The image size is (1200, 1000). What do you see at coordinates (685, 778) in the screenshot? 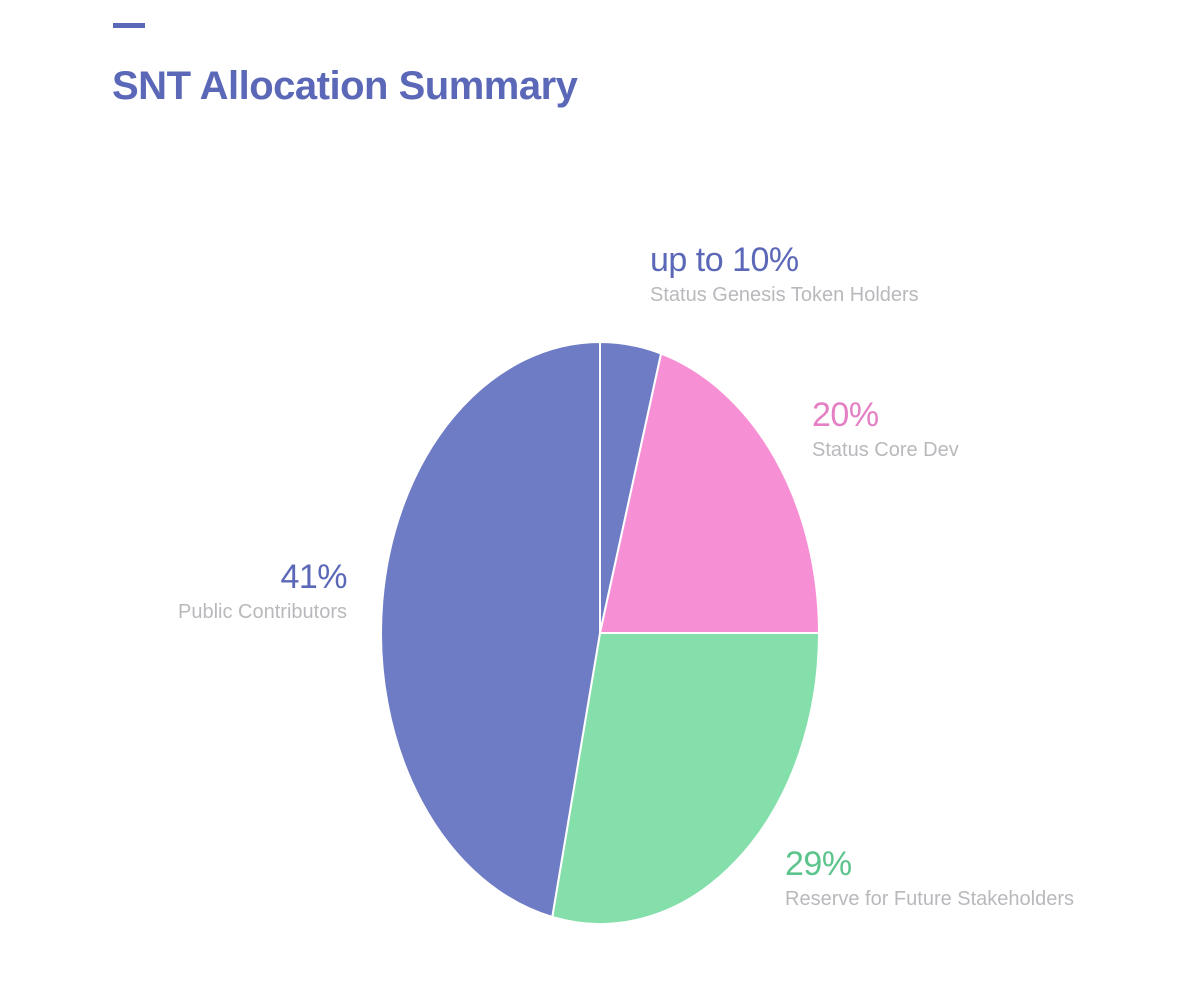
I see `pie-slice-reserve-for-future-stakeholders` at bounding box center [685, 778].